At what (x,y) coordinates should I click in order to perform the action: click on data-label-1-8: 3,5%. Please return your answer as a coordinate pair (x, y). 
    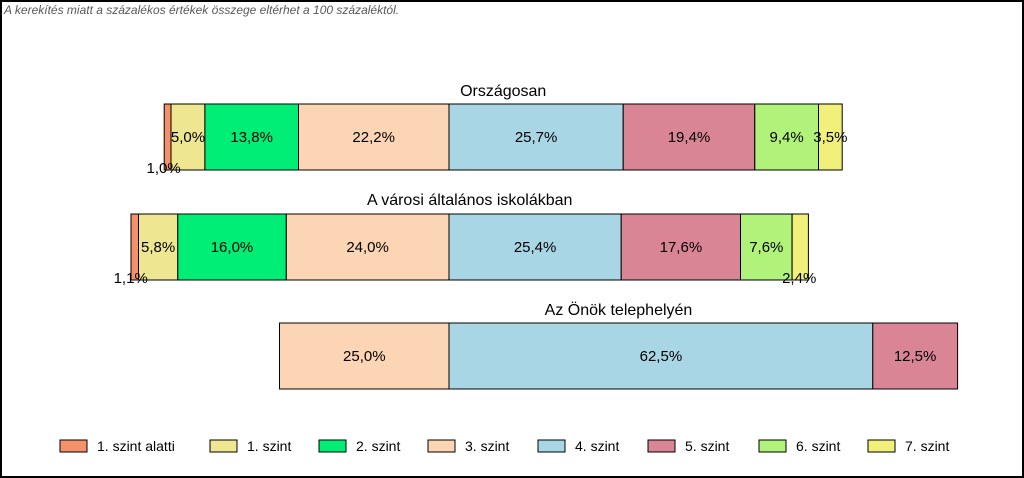
    Looking at the image, I should click on (830, 137).